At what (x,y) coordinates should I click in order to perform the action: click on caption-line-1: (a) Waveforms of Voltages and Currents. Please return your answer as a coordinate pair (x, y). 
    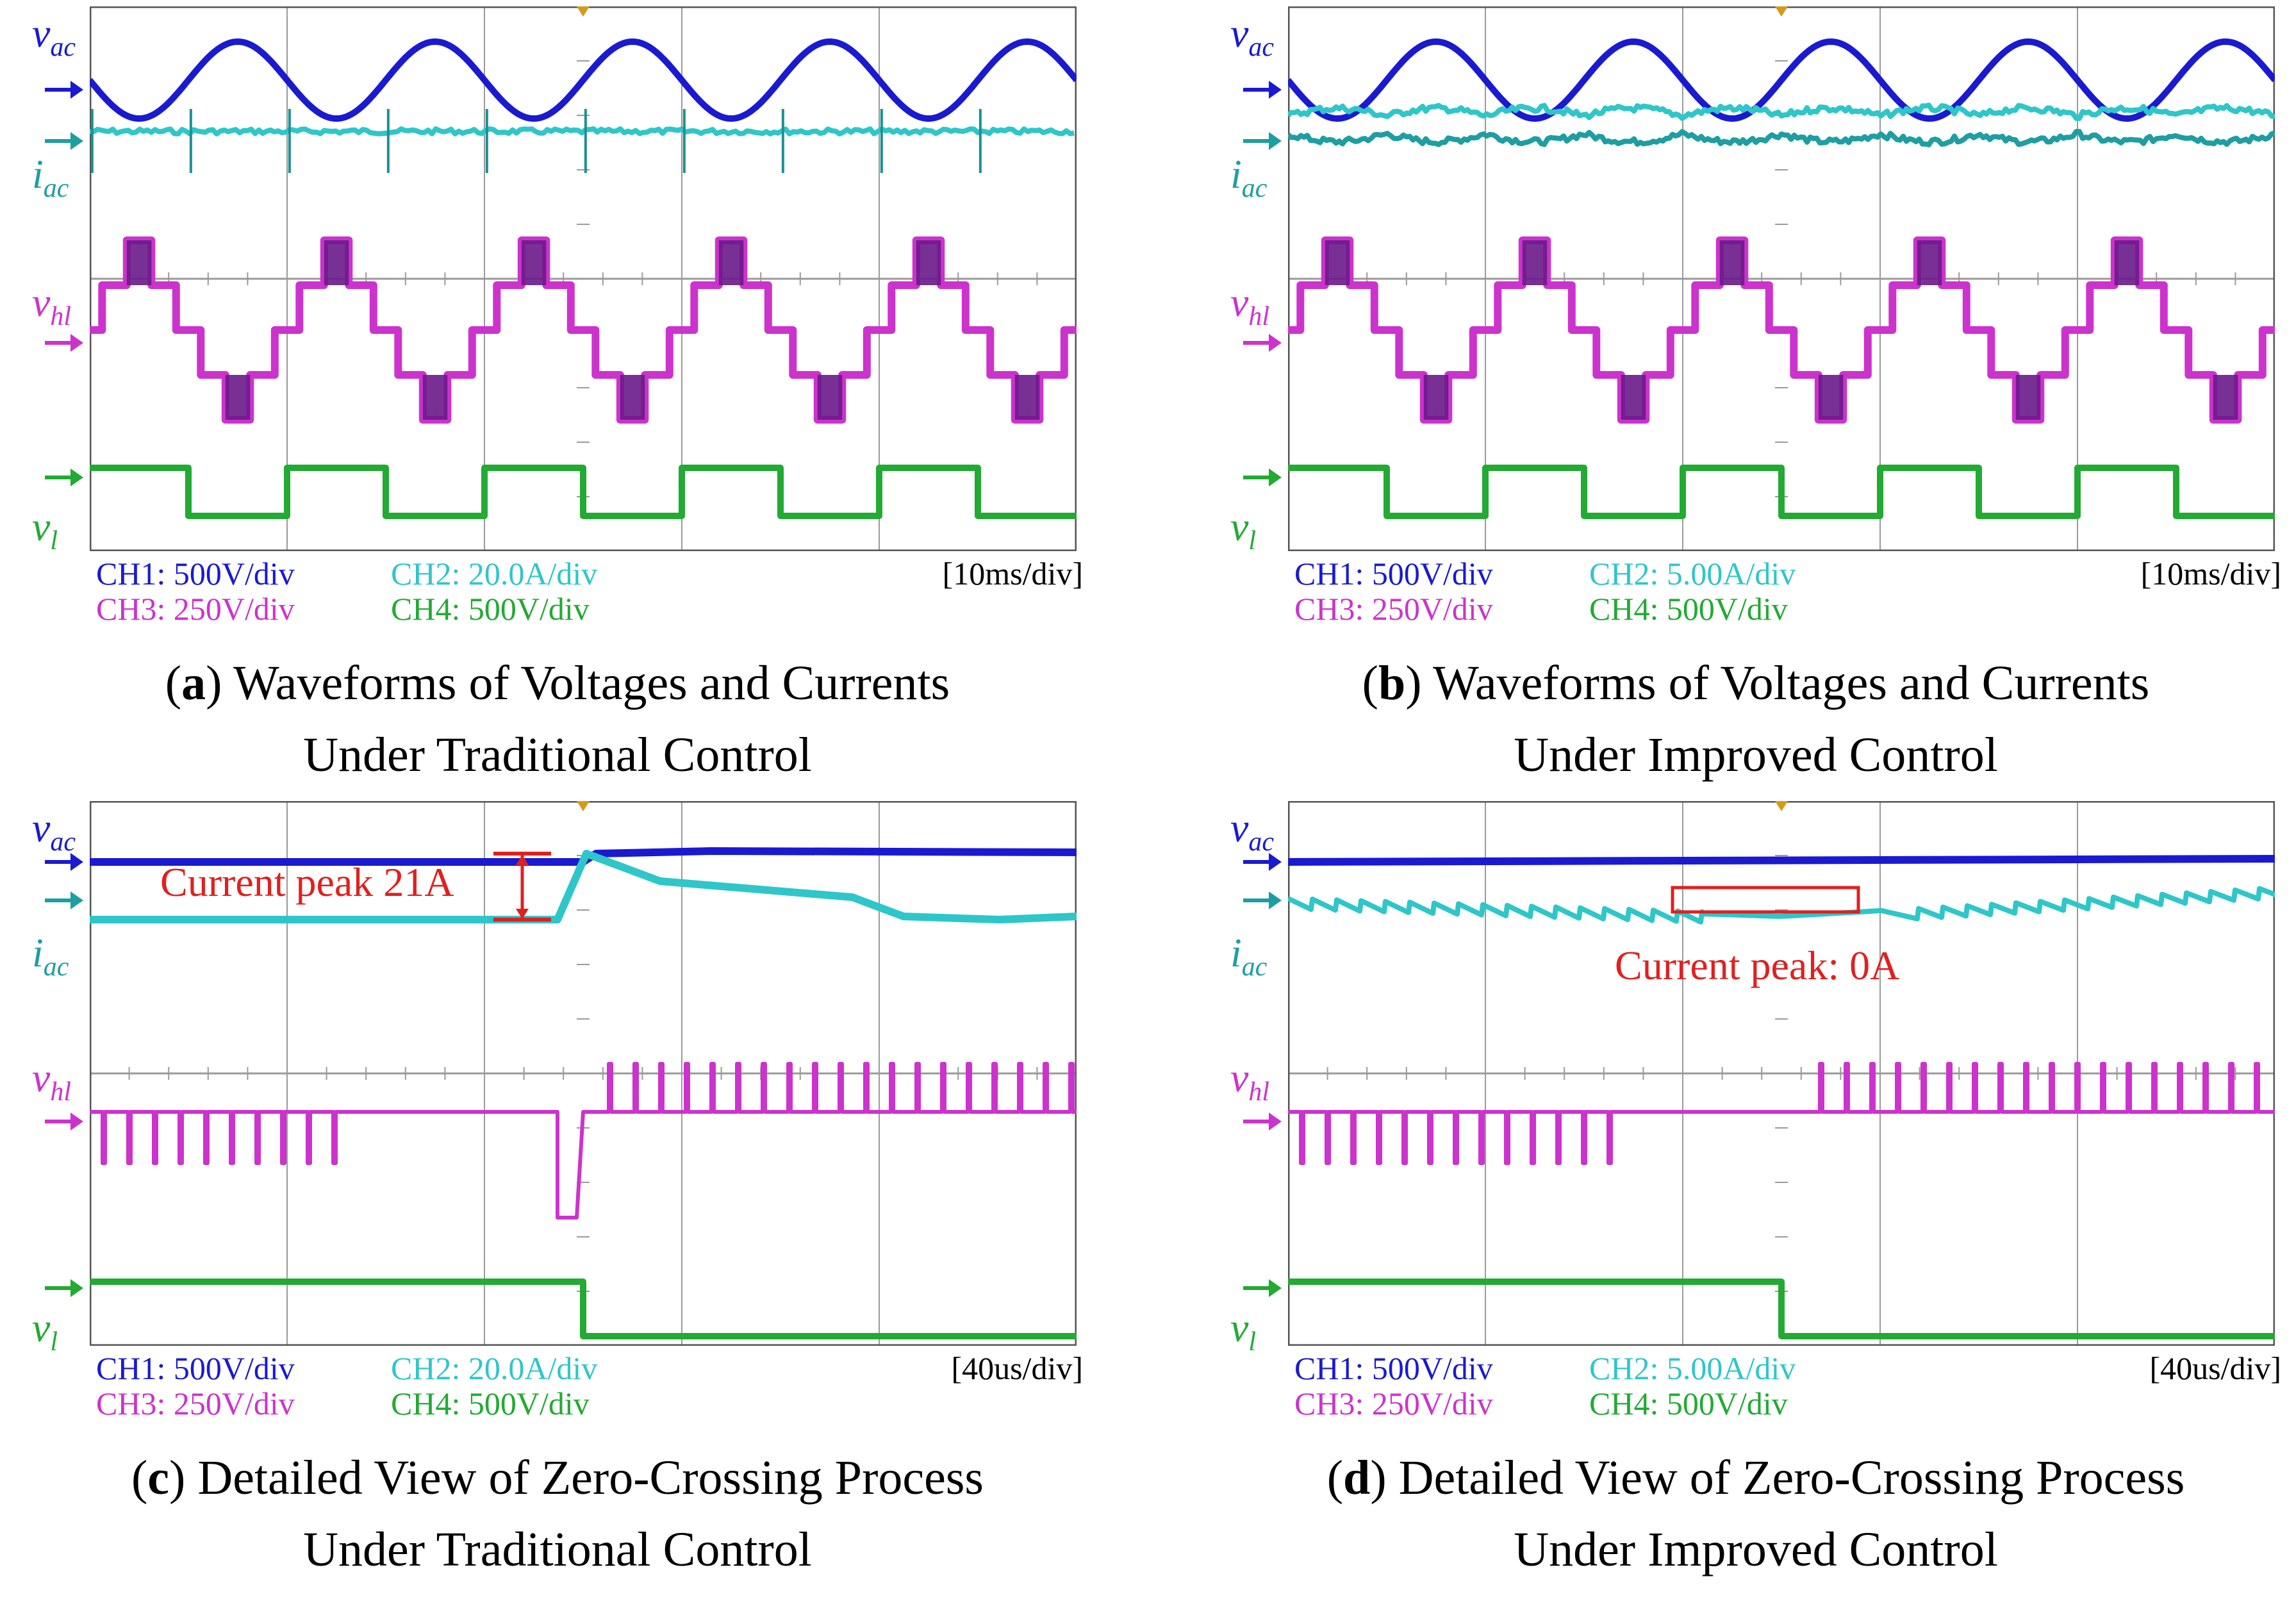
    Looking at the image, I should click on (558, 683).